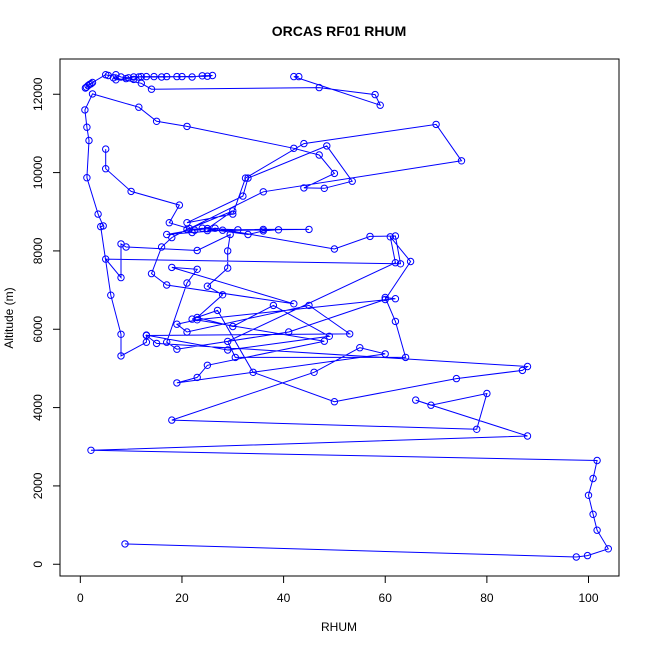 The width and height of the screenshot is (650, 650). Describe the element at coordinates (38, 173) in the screenshot. I see `y-tick-label: 10000` at that location.